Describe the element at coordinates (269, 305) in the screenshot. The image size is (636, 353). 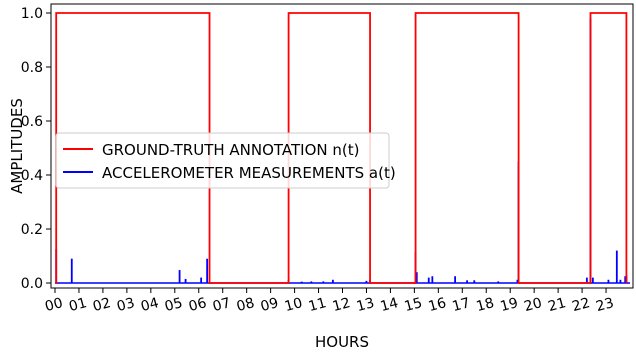
I see `x-tick-label: 09` at that location.